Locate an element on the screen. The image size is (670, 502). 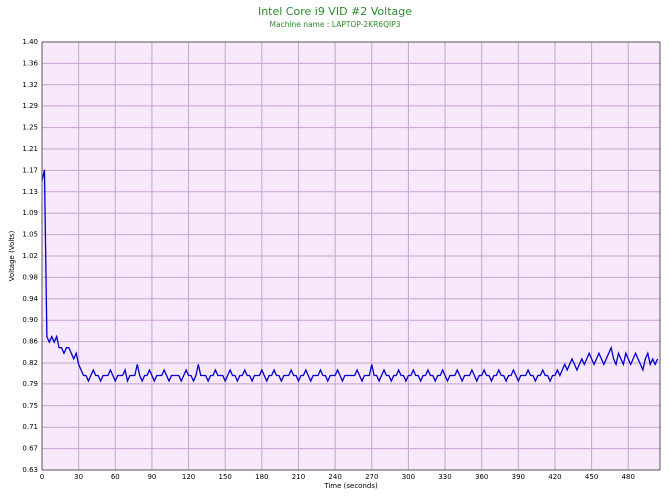
y-tick-label: 0.94 is located at coordinates (30, 299).